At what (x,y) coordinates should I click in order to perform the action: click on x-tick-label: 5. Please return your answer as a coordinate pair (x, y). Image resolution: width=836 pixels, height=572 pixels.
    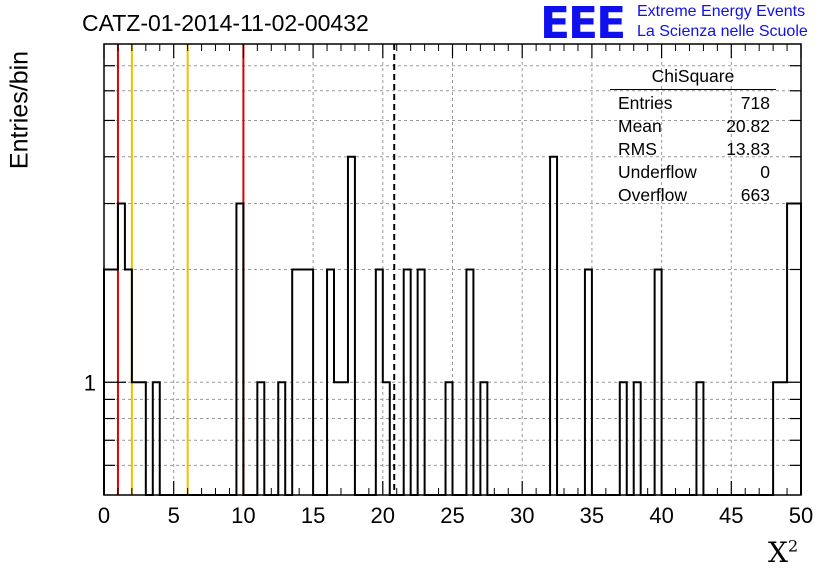
    Looking at the image, I should click on (174, 515).